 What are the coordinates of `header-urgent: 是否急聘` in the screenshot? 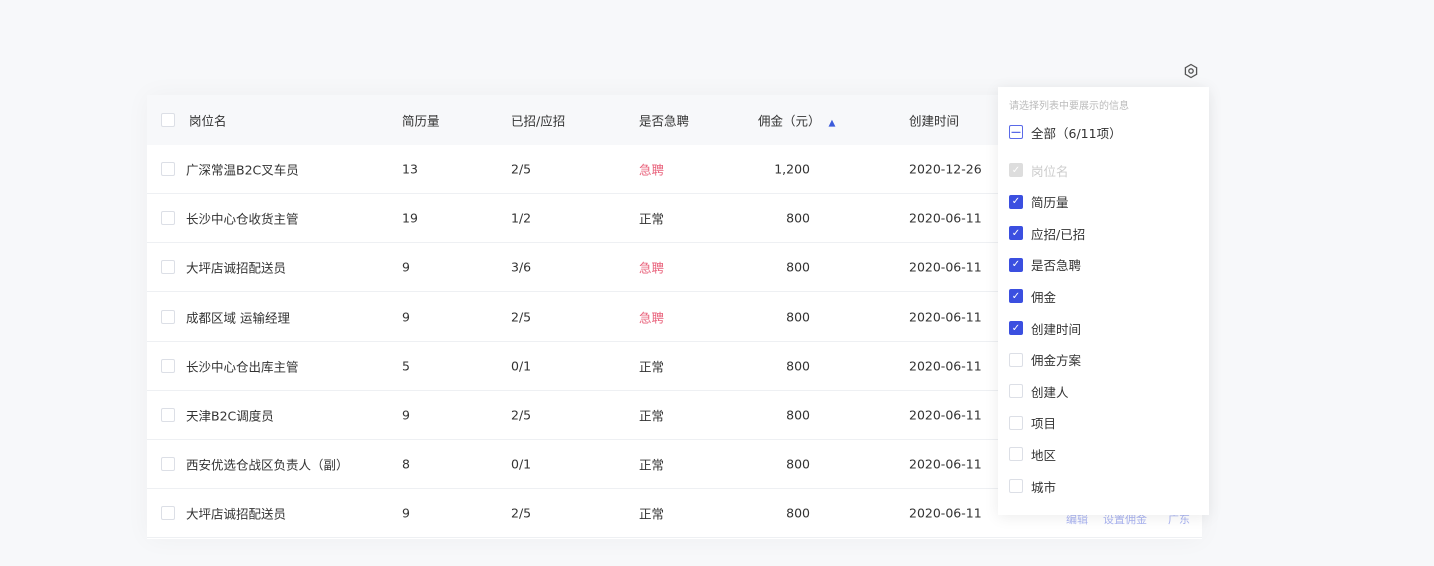 It's located at (664, 121).